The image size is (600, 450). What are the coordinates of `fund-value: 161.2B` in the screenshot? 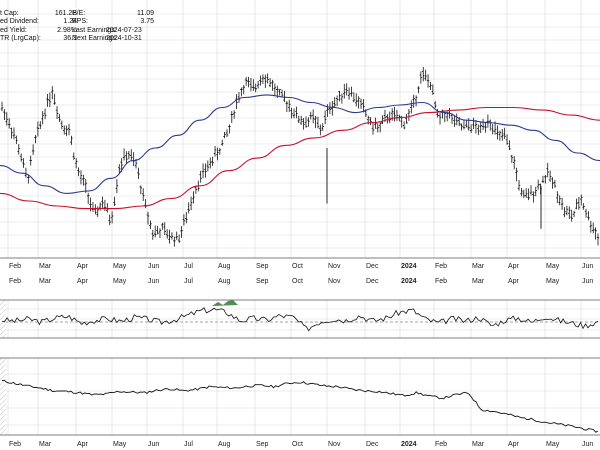 It's located at (65, 13).